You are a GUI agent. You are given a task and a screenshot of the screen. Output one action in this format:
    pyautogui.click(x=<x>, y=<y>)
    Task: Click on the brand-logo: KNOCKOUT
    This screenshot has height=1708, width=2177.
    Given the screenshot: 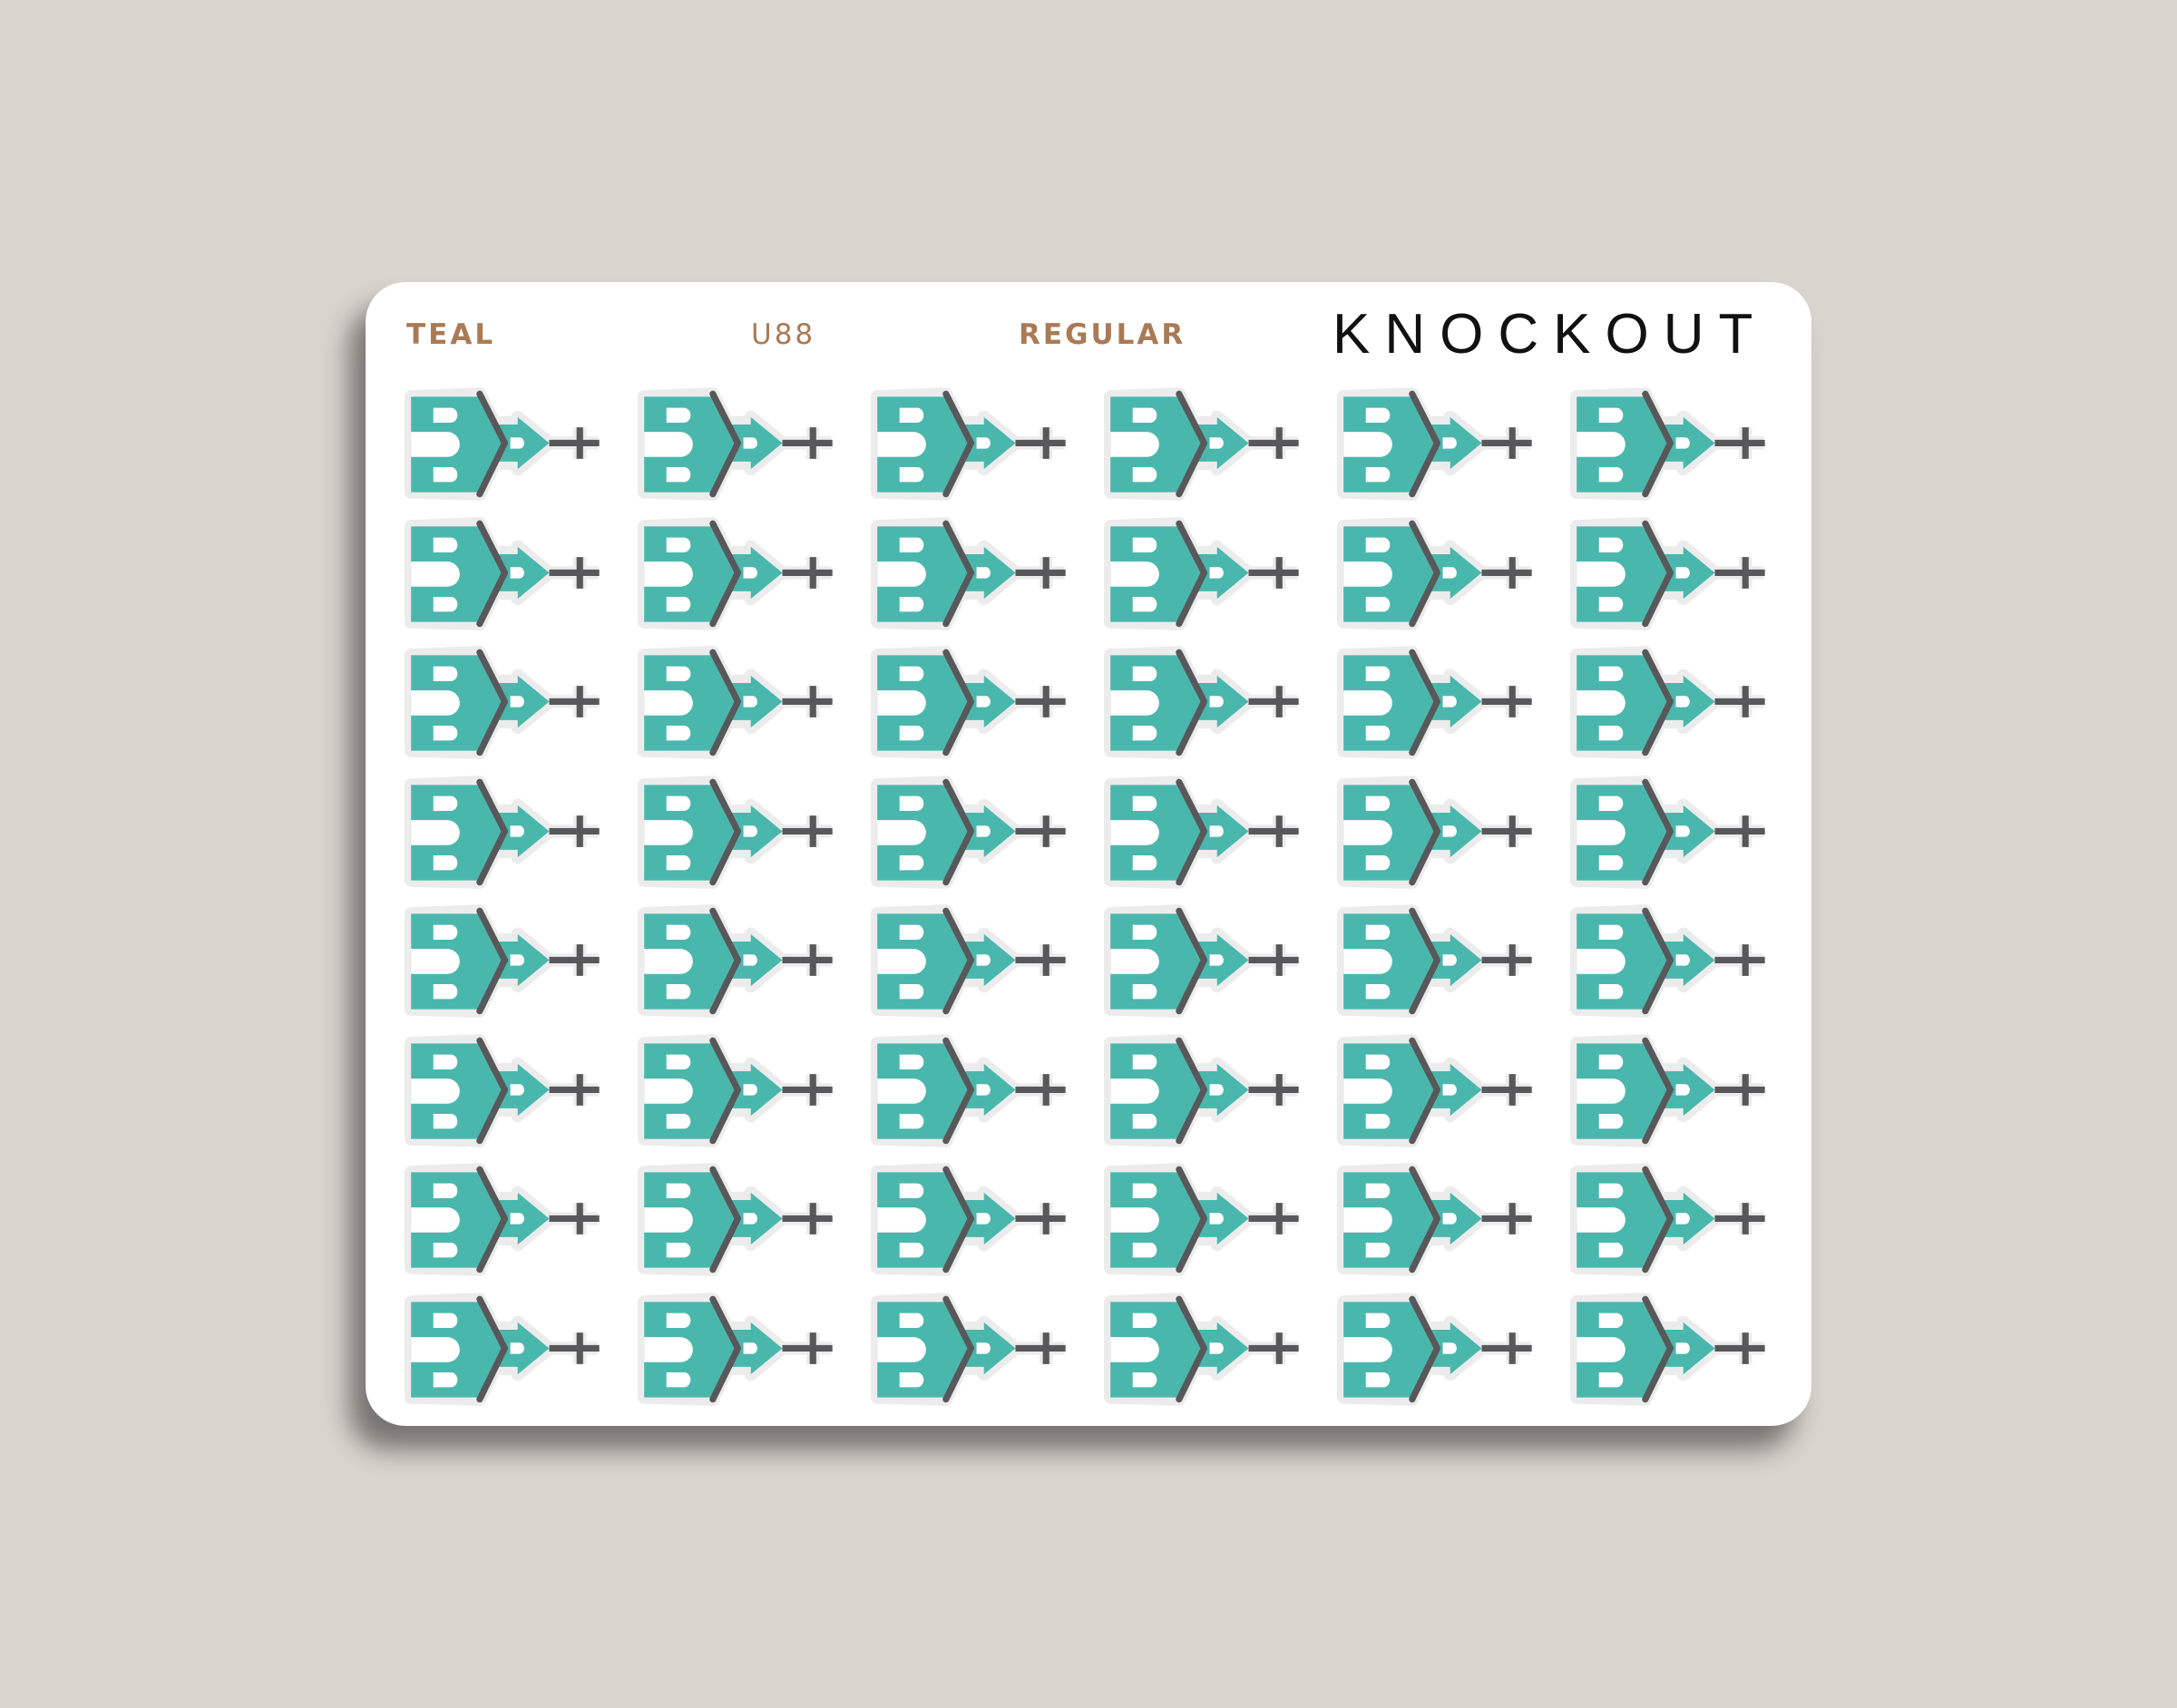 What is the action you would take?
    pyautogui.click(x=1550, y=335)
    